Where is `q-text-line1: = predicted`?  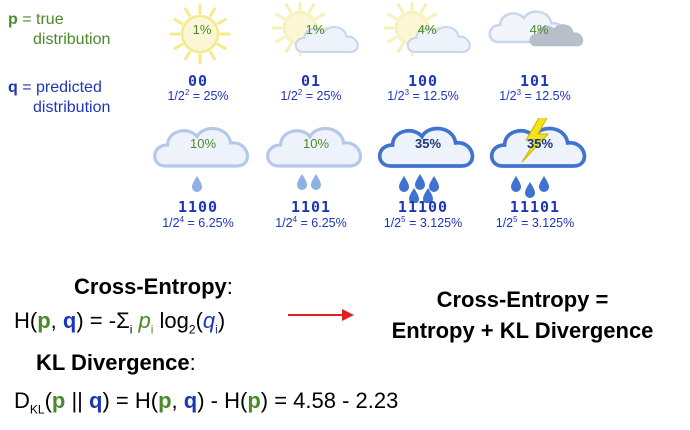
q-text-line1: = predicted is located at coordinates (62, 87).